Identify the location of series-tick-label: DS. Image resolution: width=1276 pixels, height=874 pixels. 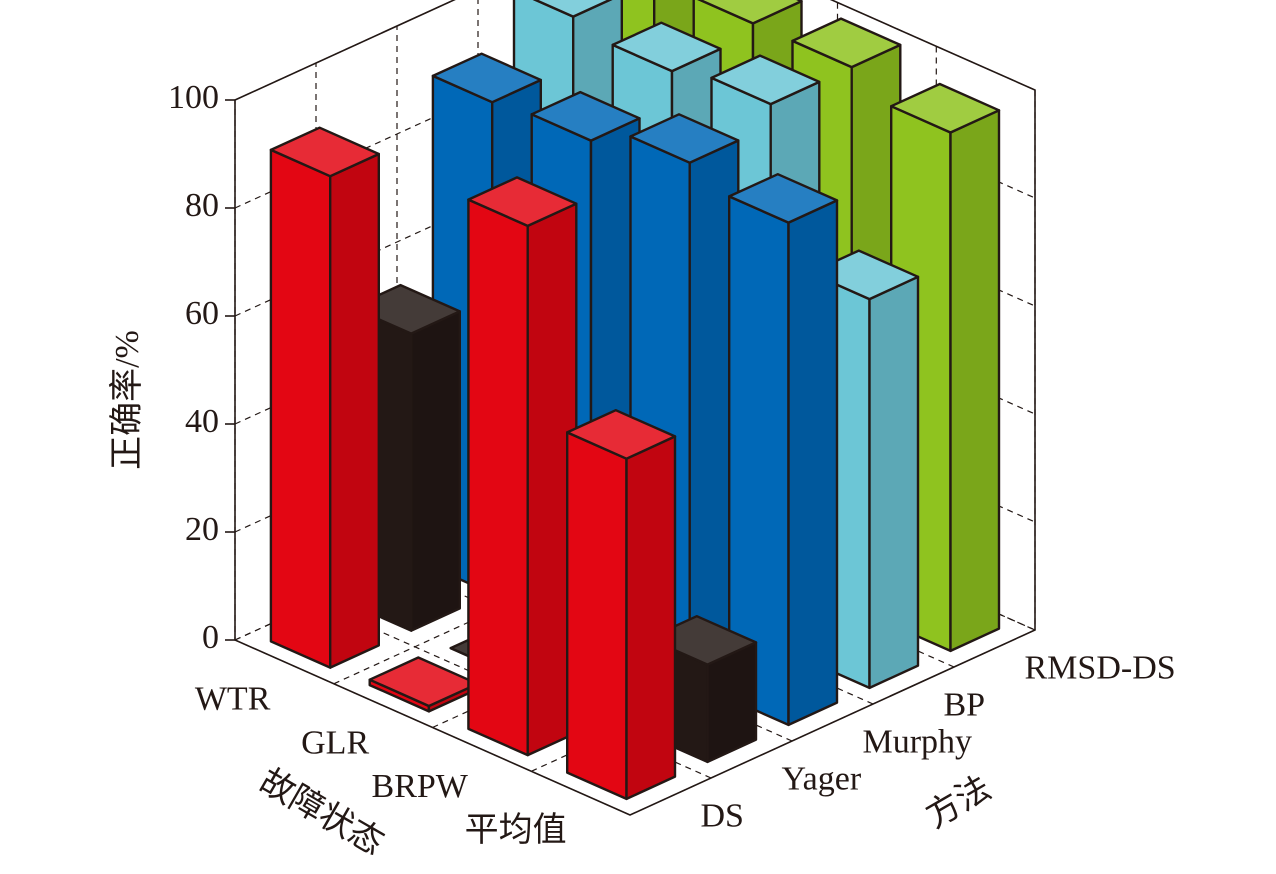
(722, 815).